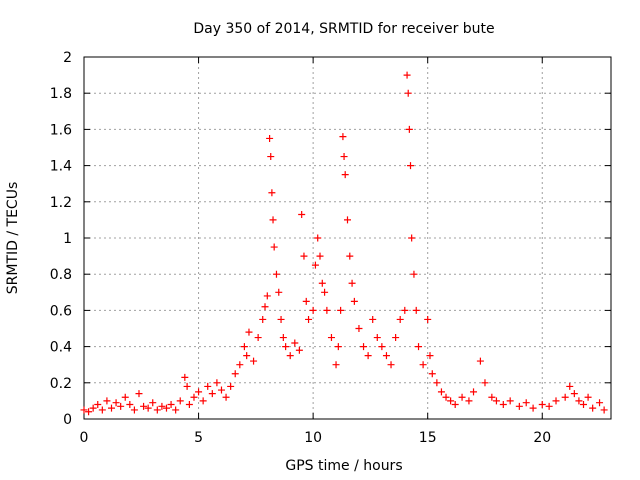 This screenshot has height=480, width=640. Describe the element at coordinates (67, 239) in the screenshot. I see `y-tick-label: 1` at that location.